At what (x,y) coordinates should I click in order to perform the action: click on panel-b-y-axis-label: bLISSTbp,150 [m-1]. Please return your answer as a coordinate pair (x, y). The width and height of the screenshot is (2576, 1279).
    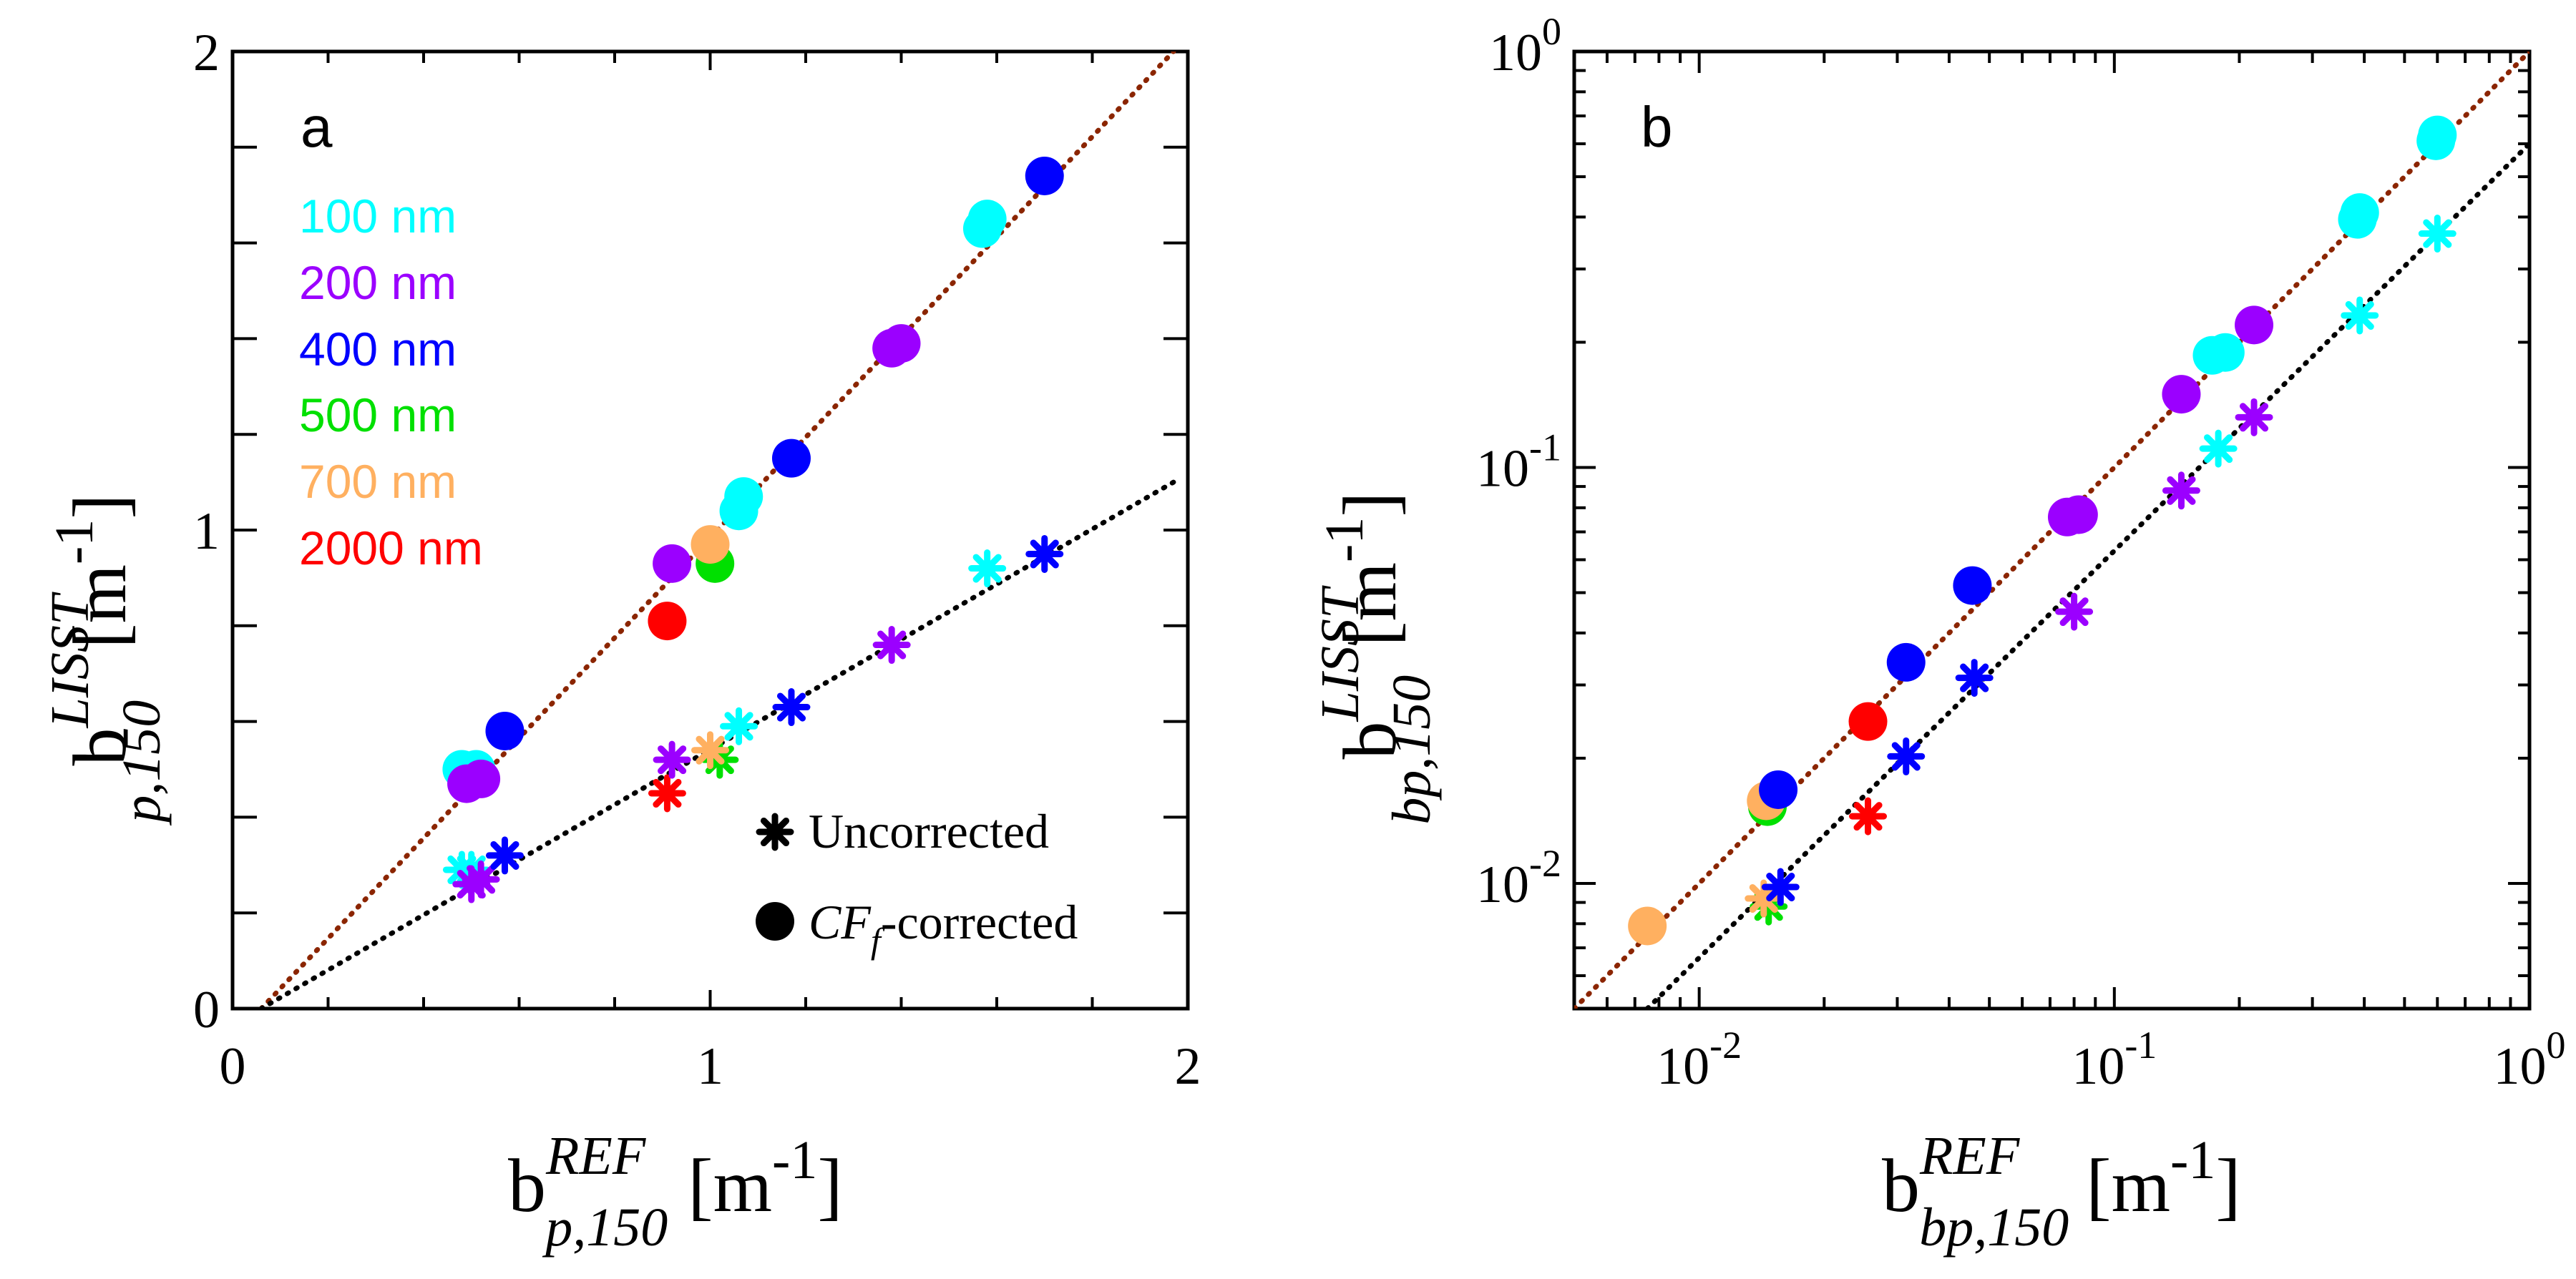
    Looking at the image, I should click on (1376, 658).